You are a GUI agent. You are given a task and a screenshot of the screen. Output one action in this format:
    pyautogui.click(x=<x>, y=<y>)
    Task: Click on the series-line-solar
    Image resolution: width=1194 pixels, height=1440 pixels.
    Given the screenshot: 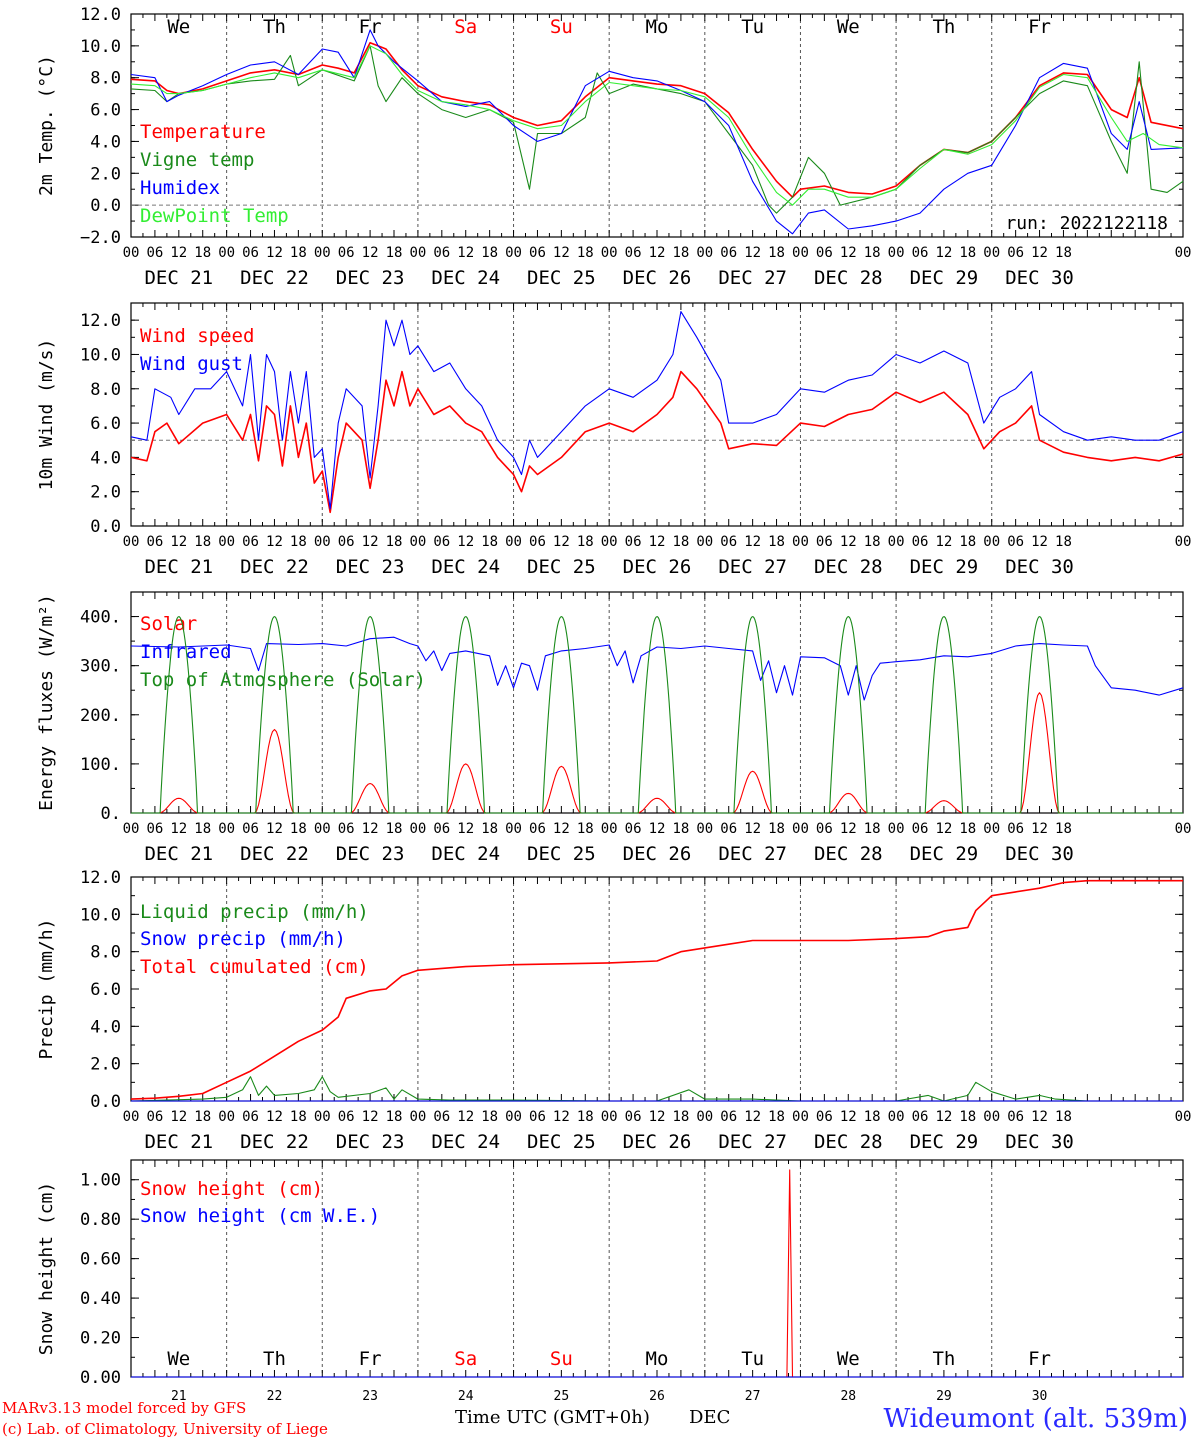 What is the action you would take?
    pyautogui.click(x=657, y=753)
    